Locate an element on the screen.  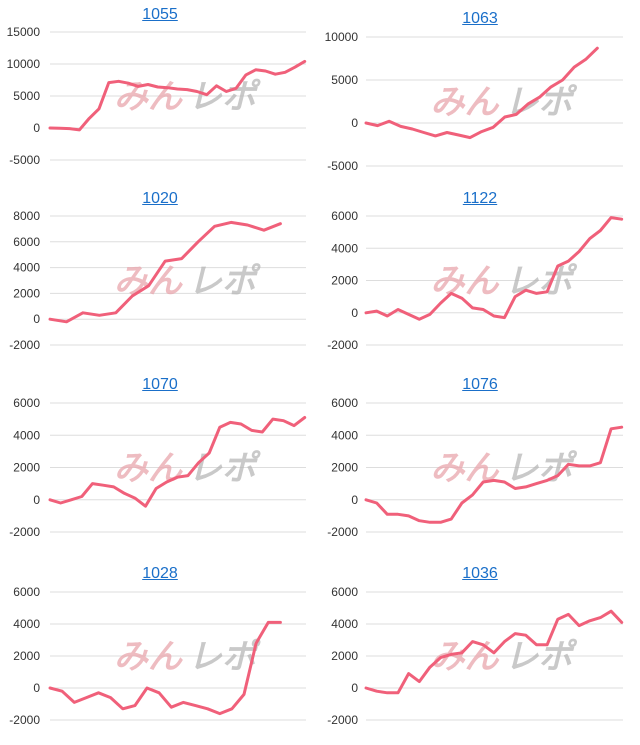
chart-title-link: 1063 is located at coordinates (480, 18).